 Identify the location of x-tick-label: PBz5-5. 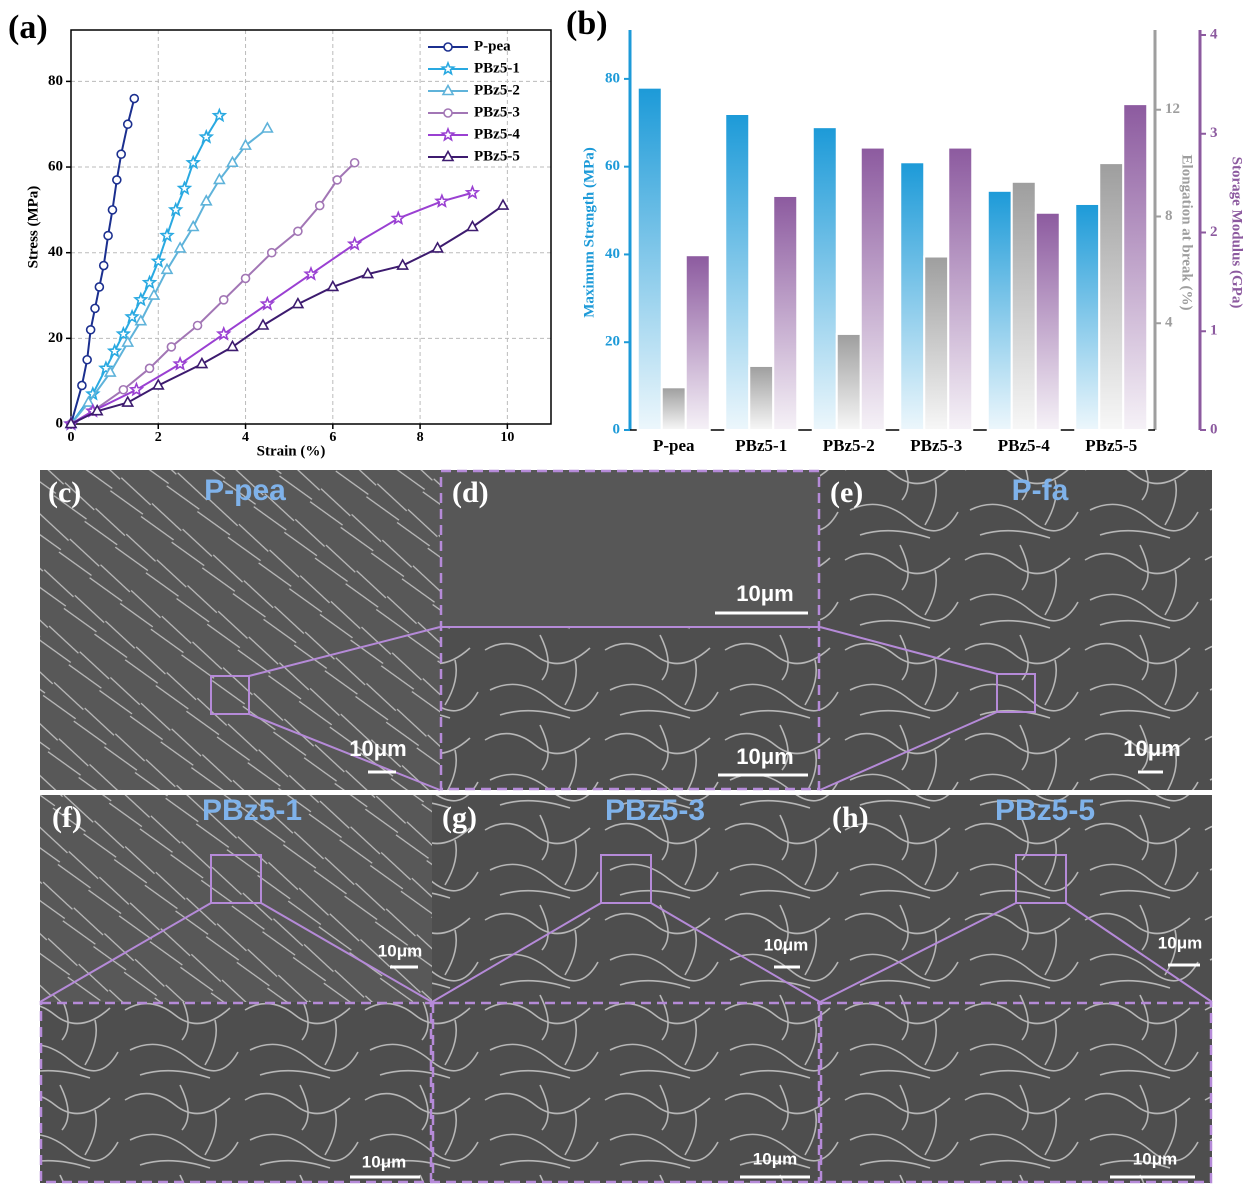
(1111, 445).